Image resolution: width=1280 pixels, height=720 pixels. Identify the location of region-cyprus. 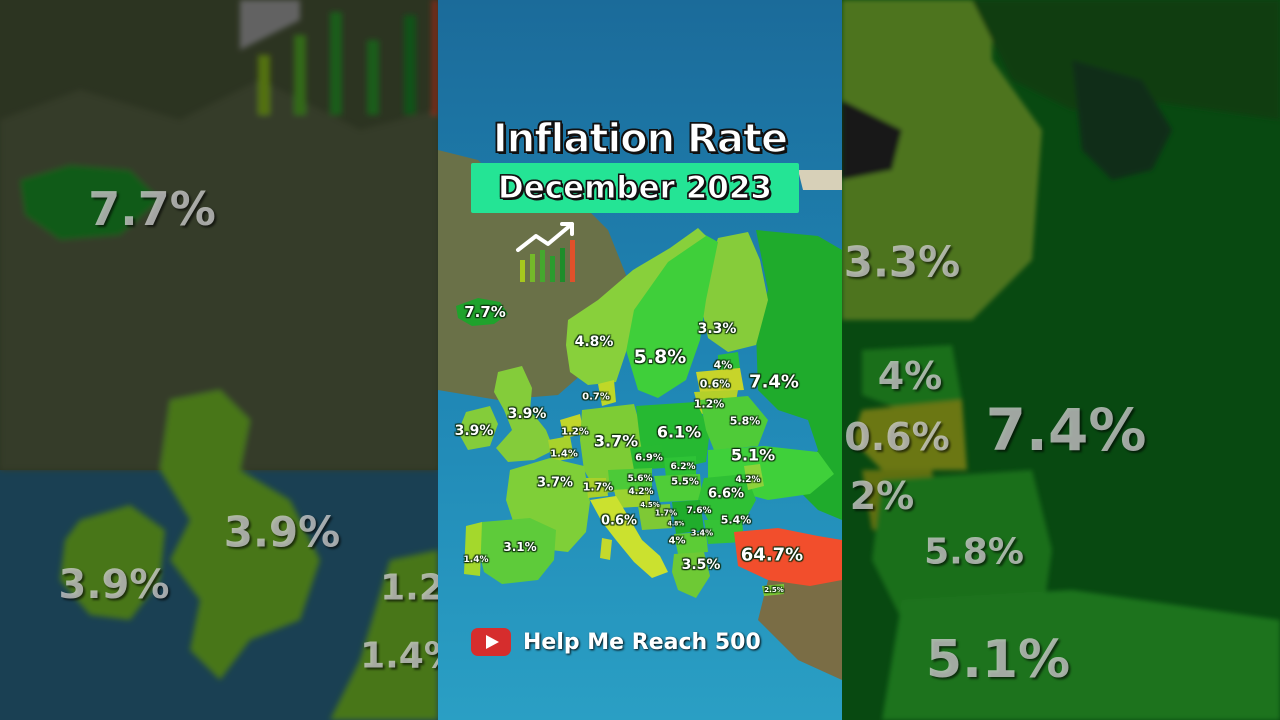
(773, 590).